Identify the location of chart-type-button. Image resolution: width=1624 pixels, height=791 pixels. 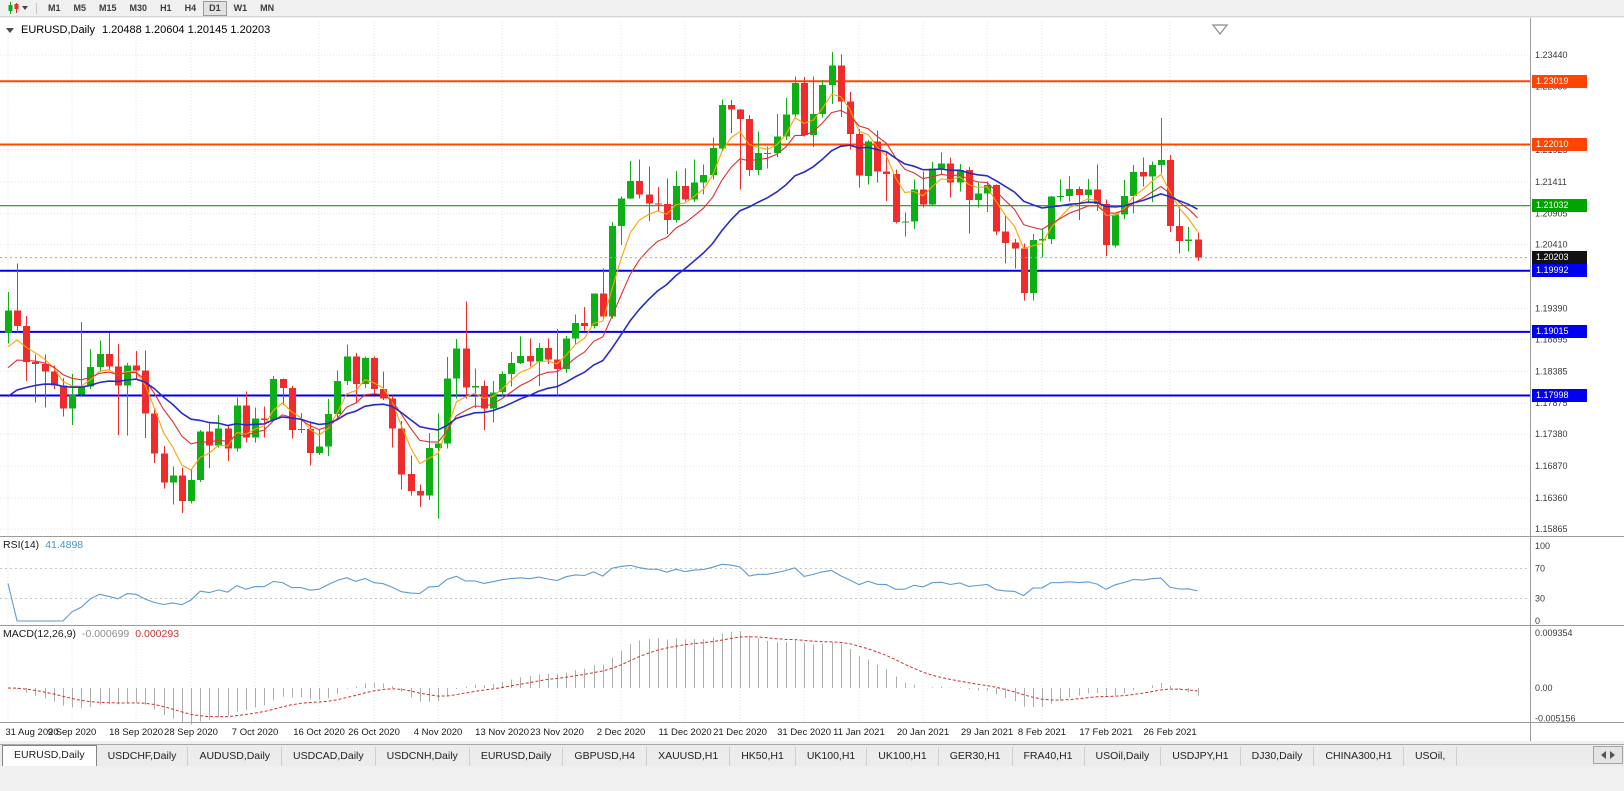
(17, 8).